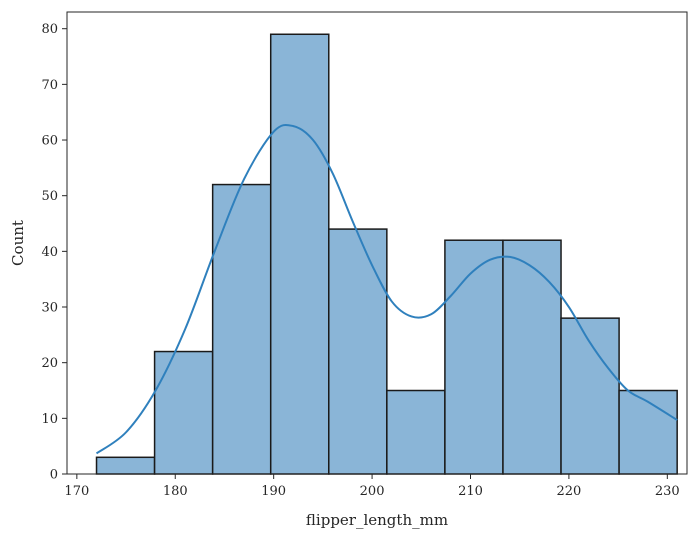 This screenshot has height=541, width=696. What do you see at coordinates (54, 475) in the screenshot?
I see `y-tick-label: 0` at bounding box center [54, 475].